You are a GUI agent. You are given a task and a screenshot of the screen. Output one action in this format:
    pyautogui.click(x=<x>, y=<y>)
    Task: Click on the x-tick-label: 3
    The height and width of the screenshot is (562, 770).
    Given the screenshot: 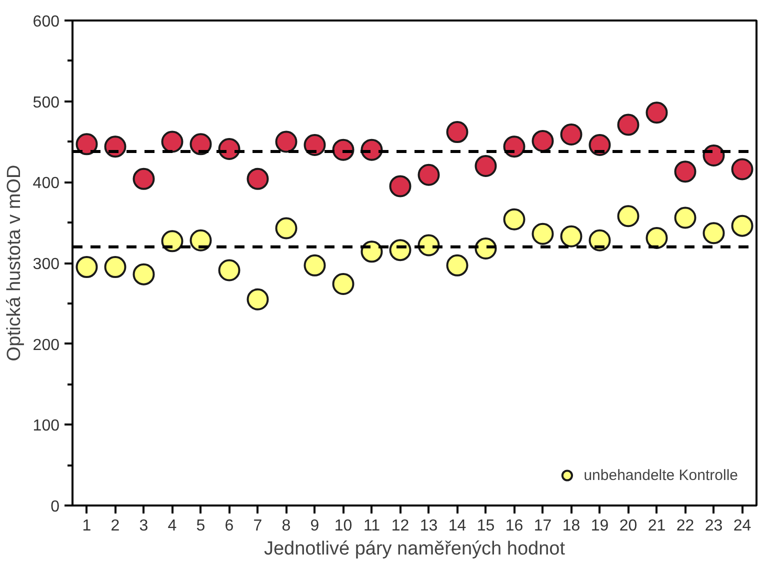 What is the action you would take?
    pyautogui.click(x=143, y=526)
    